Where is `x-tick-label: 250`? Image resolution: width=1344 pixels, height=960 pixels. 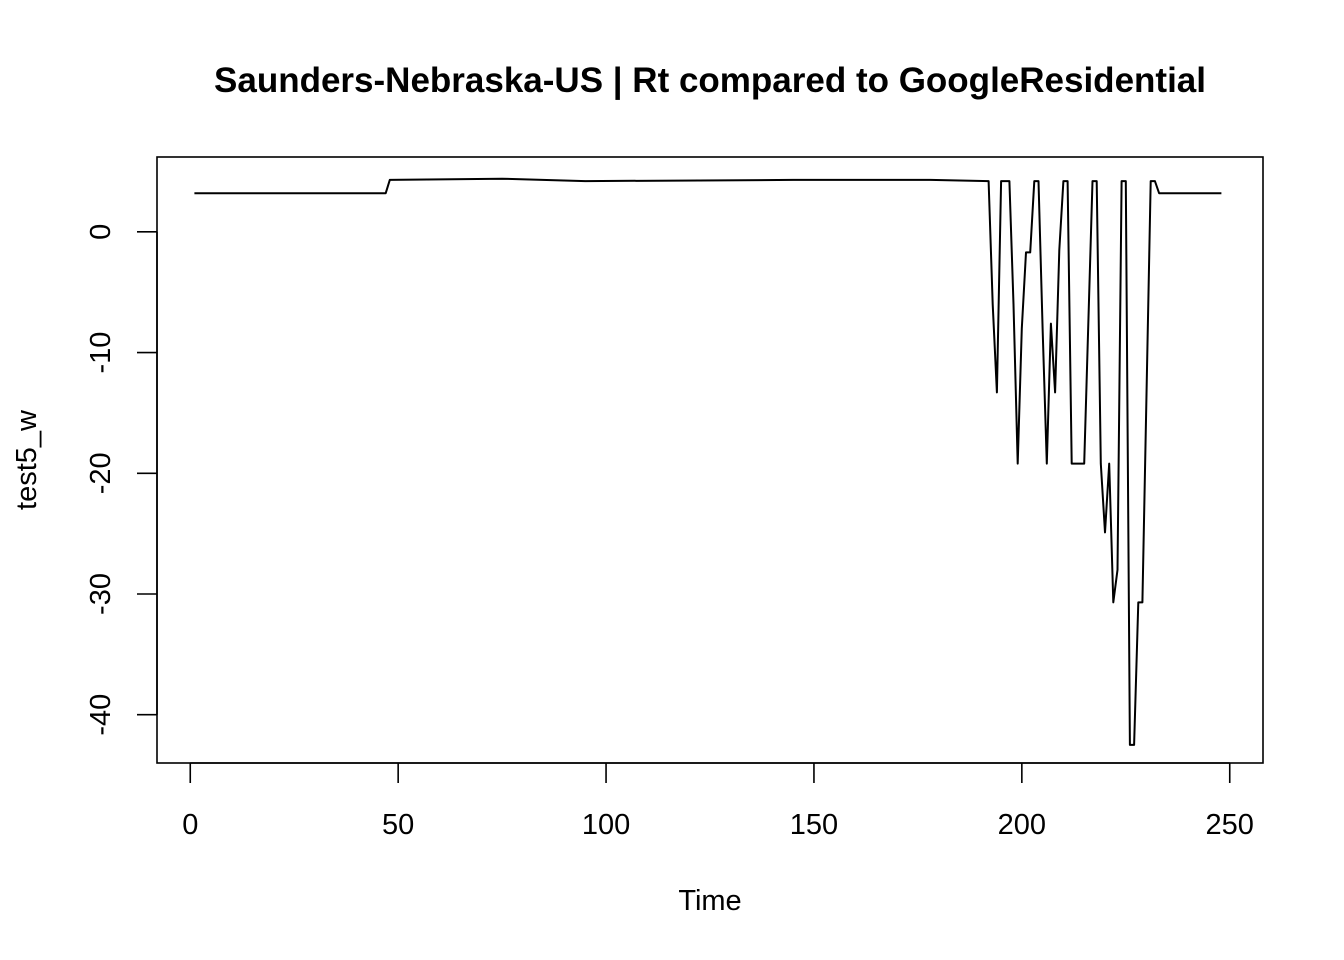 x-tick-label: 250 is located at coordinates (1230, 825).